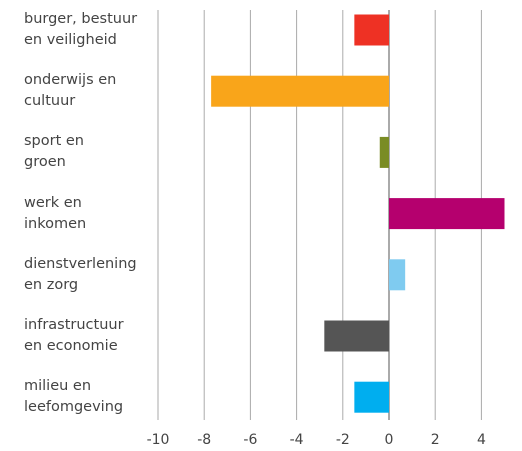  Describe the element at coordinates (389, 440) in the screenshot. I see `x-tick-label: 0` at that location.